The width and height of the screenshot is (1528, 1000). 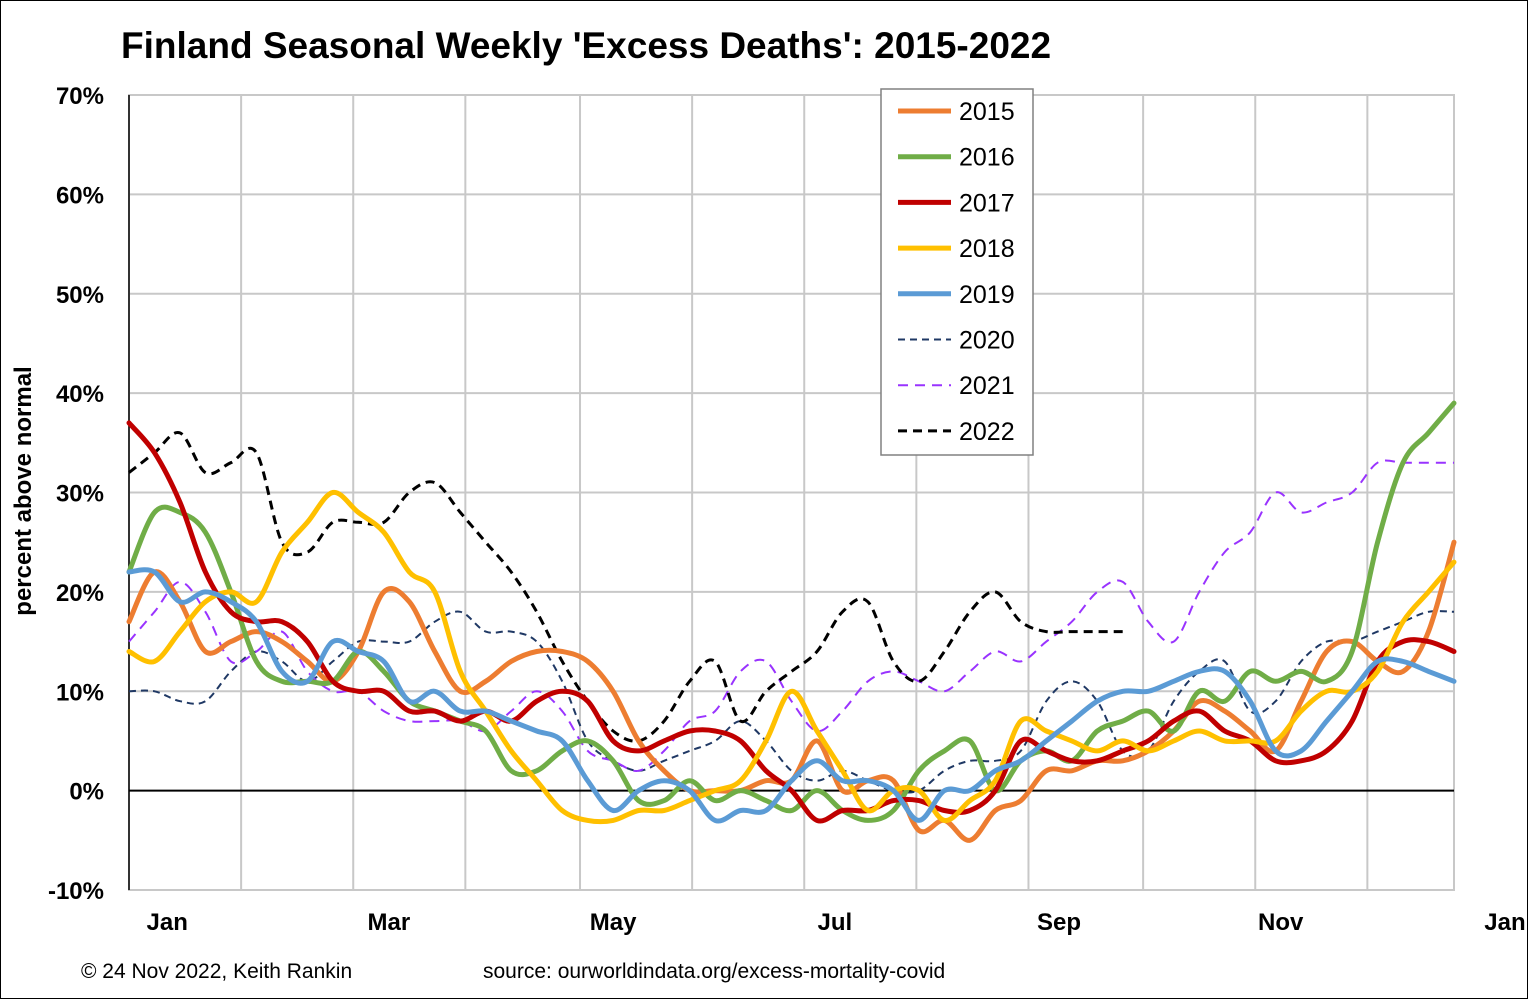 I want to click on y-tick-label: -10%, so click(x=76, y=891).